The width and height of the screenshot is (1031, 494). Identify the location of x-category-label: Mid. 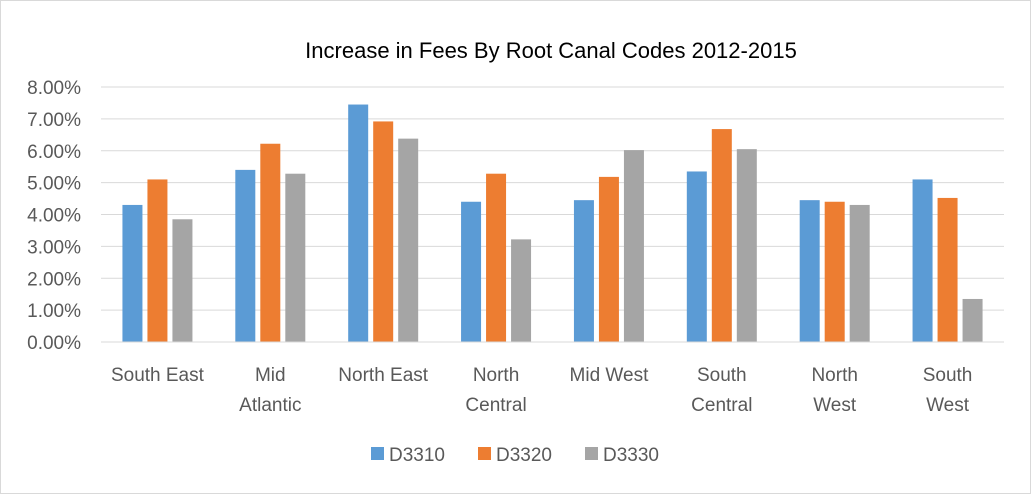
(270, 375).